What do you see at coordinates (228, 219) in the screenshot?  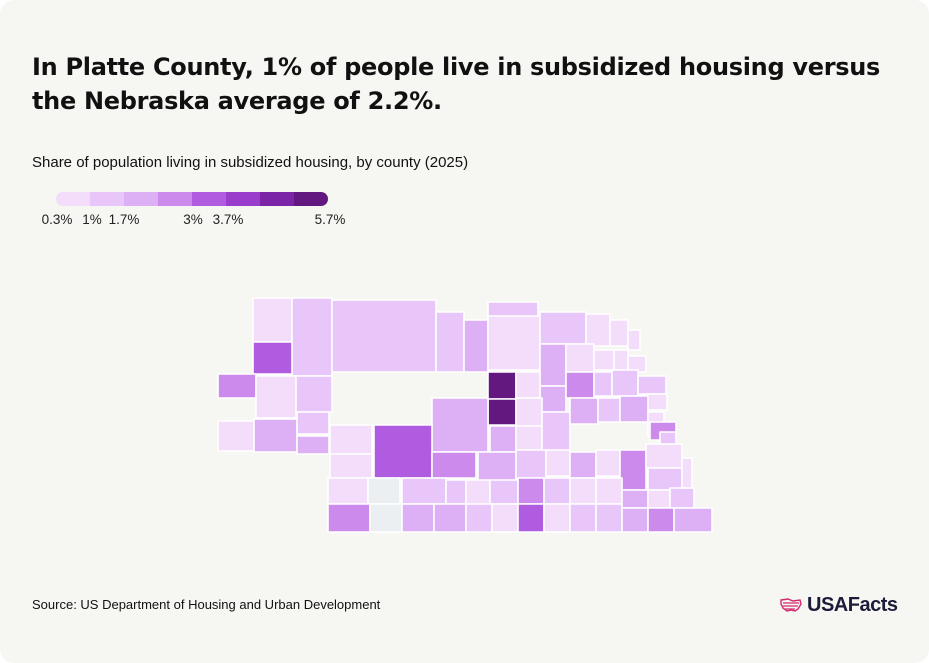 I see `legend-label: 3.7%` at bounding box center [228, 219].